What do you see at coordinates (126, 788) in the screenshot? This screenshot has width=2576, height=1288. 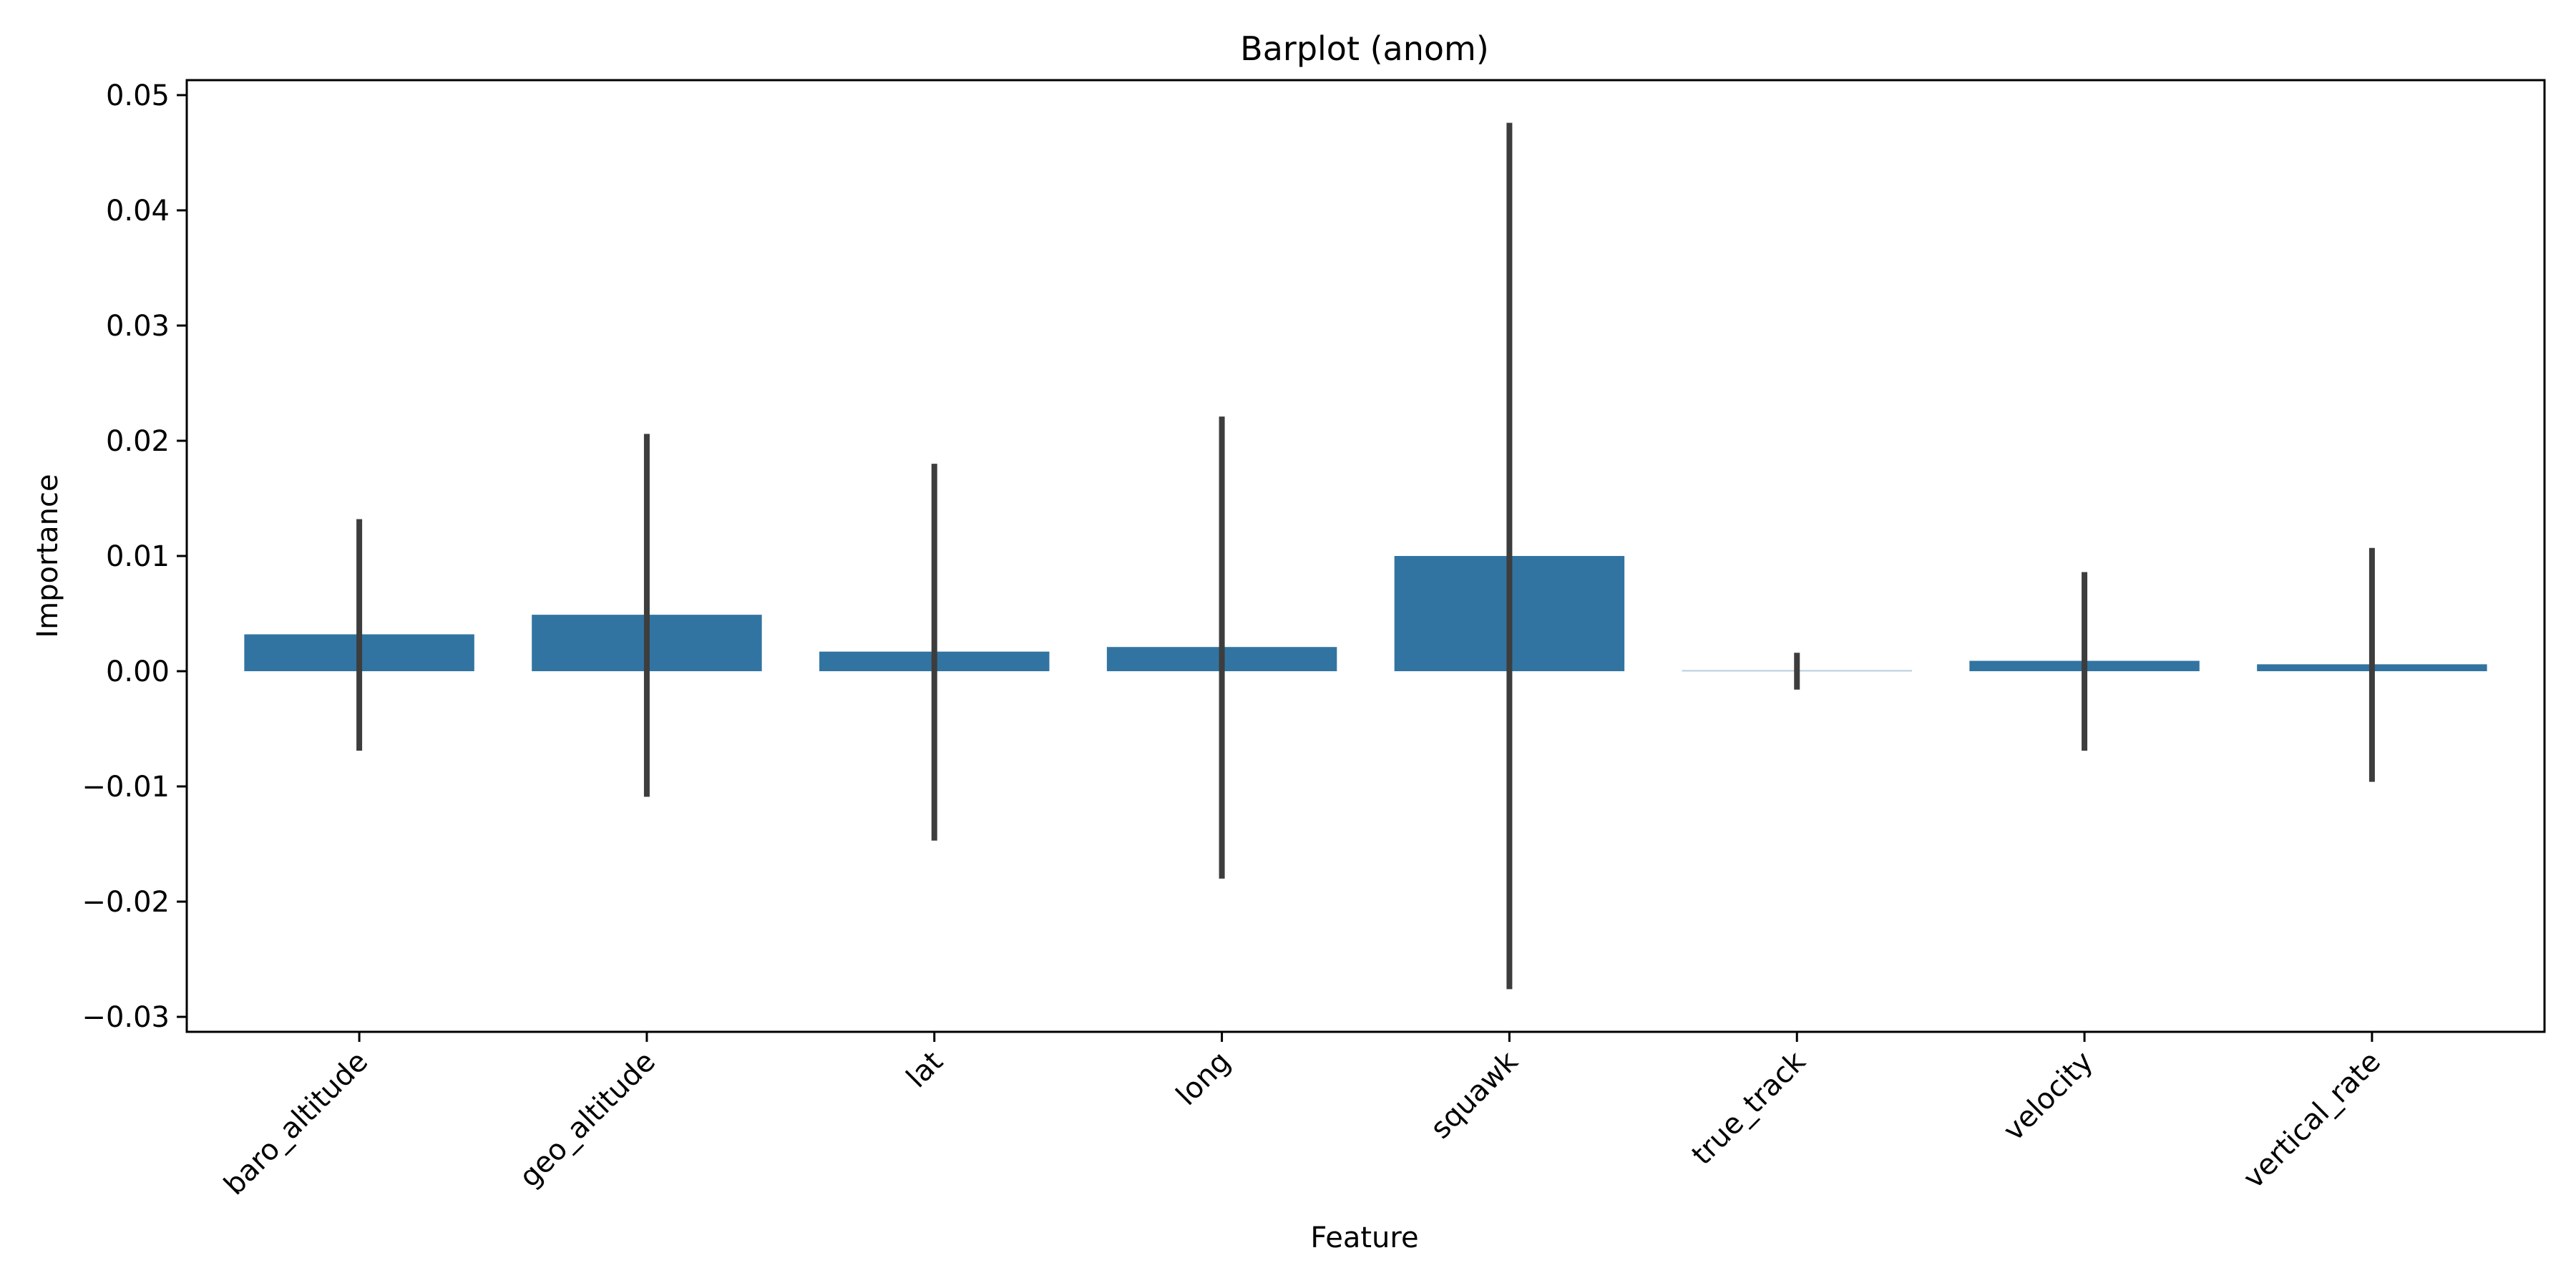 I see `y-tick-label: −0.01` at bounding box center [126, 788].